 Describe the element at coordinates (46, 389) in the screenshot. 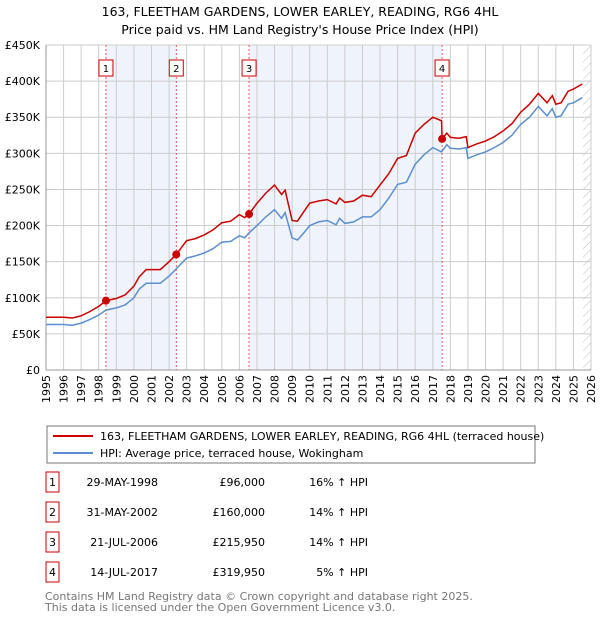

I see `x-tick-label: 1995` at that location.